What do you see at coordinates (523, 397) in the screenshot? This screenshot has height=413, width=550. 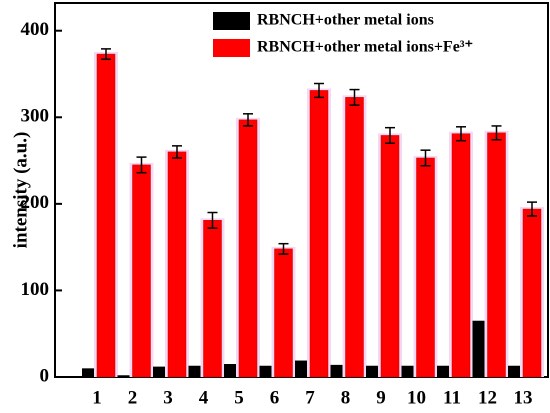 I see `x-tick-label: 13` at bounding box center [523, 397].